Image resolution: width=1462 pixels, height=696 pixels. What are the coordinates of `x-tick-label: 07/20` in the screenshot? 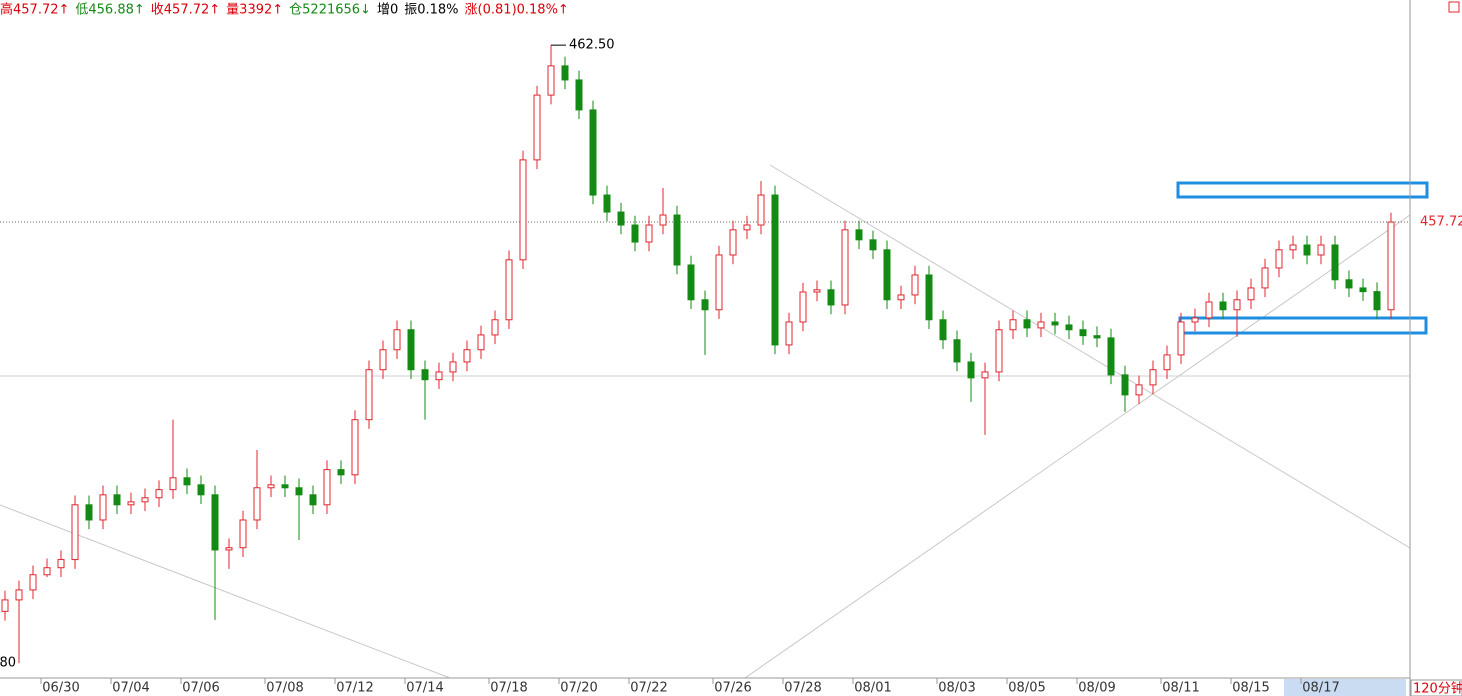 It's located at (578, 688).